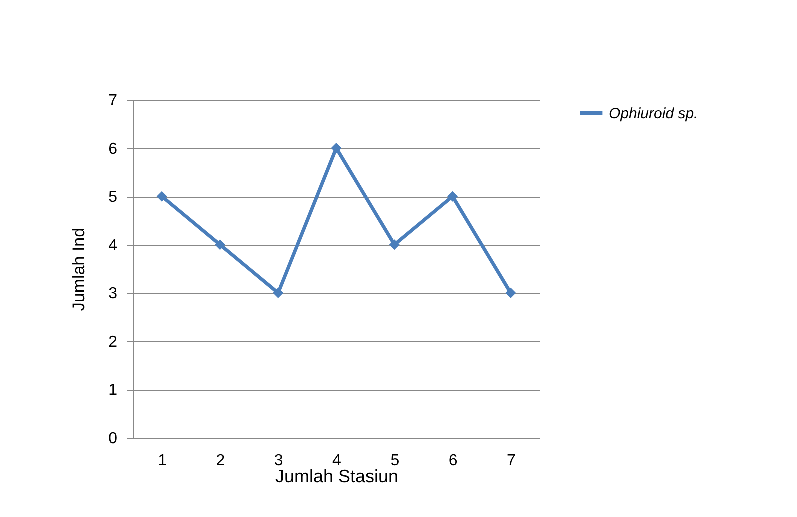  Describe the element at coordinates (113, 245) in the screenshot. I see `y-tick-label: 4` at that location.